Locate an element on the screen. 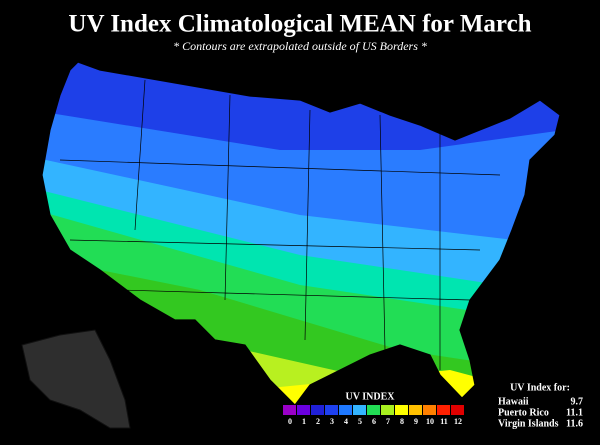 This screenshot has height=445, width=600. legend-tick-label: 12 is located at coordinates (458, 421).